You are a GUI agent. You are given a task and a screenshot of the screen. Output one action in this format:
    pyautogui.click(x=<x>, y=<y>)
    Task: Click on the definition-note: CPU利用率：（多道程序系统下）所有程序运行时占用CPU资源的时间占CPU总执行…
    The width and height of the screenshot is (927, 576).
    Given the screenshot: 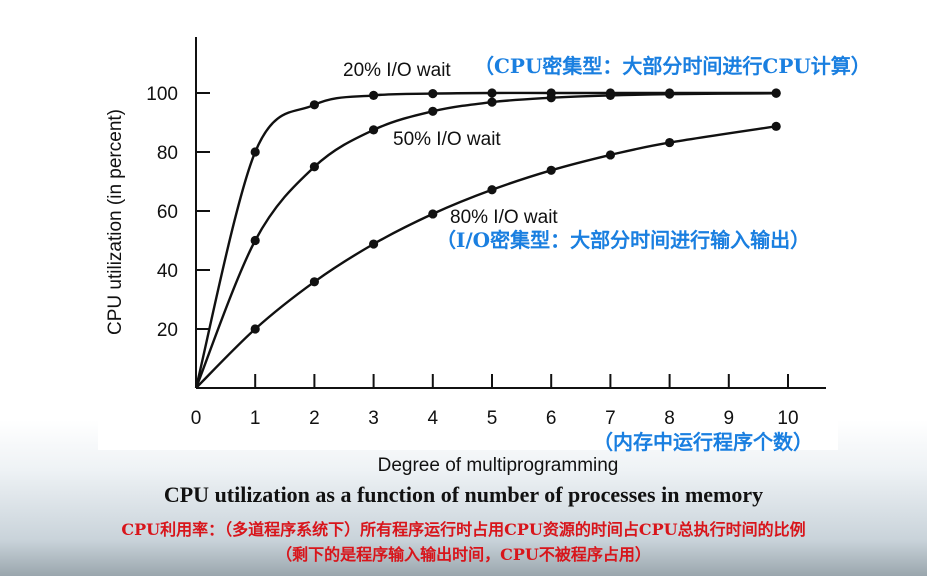 What is the action you would take?
    pyautogui.click(x=463, y=529)
    